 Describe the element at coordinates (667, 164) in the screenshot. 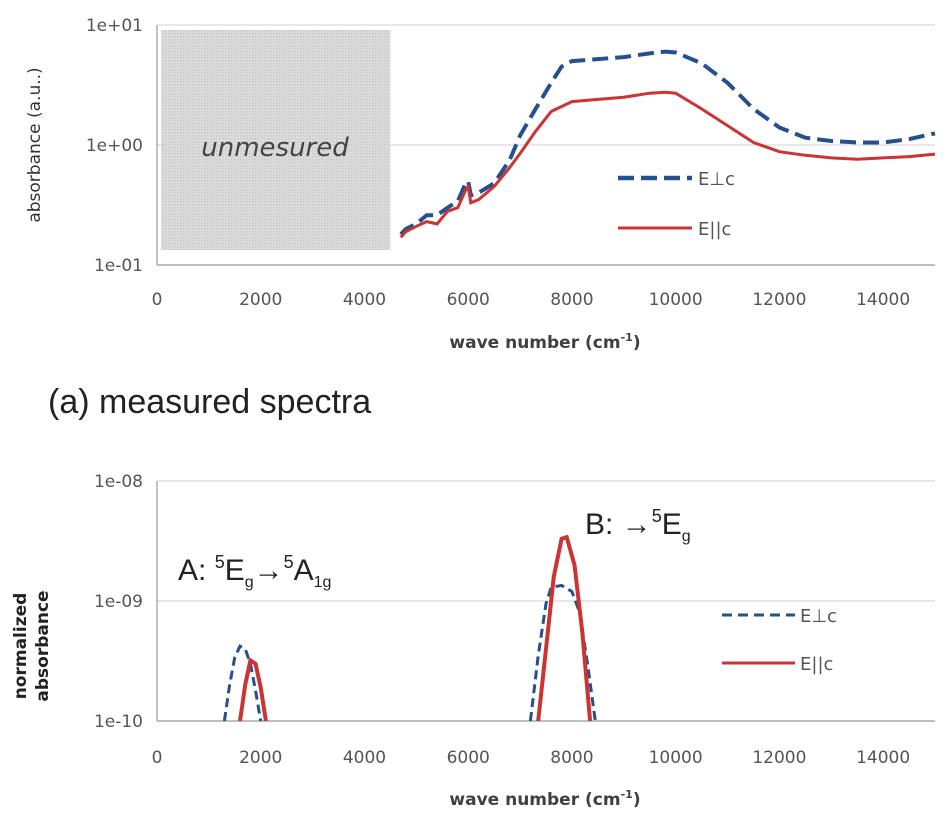

I see `chart-a-series-e-par-c` at that location.